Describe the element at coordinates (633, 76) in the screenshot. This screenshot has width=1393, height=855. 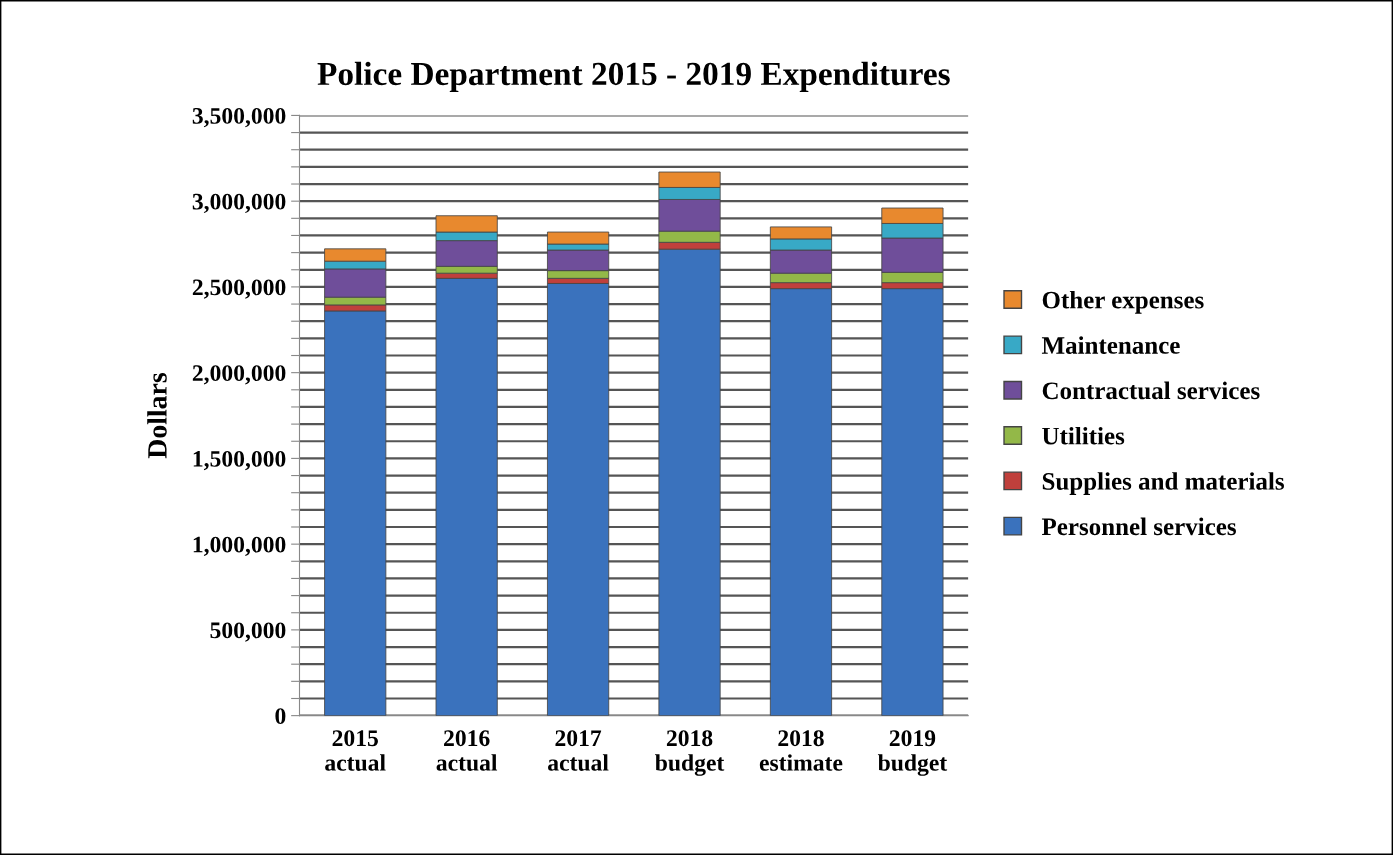
I see `chart-title: Police Department 2015 - 2019 Expenditures` at that location.